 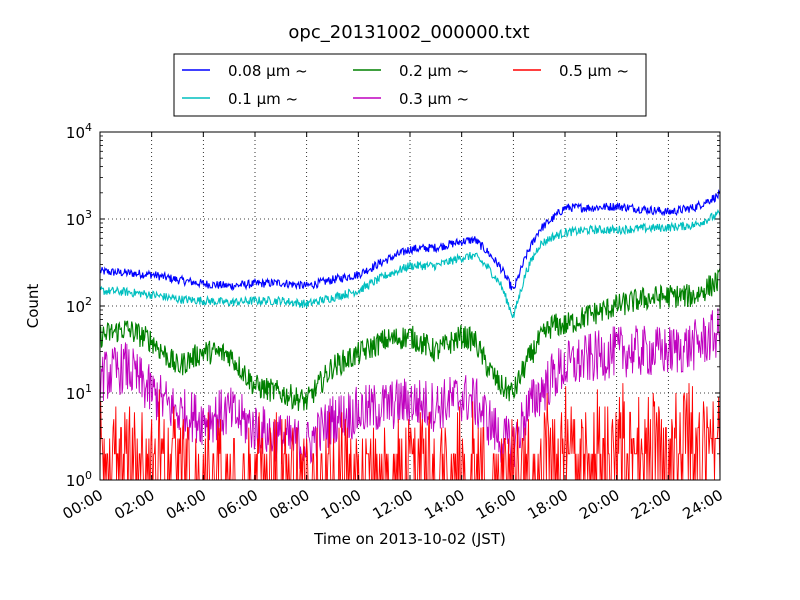 What do you see at coordinates (186, 504) in the screenshot?
I see `x-tick-label: 04:00` at bounding box center [186, 504].